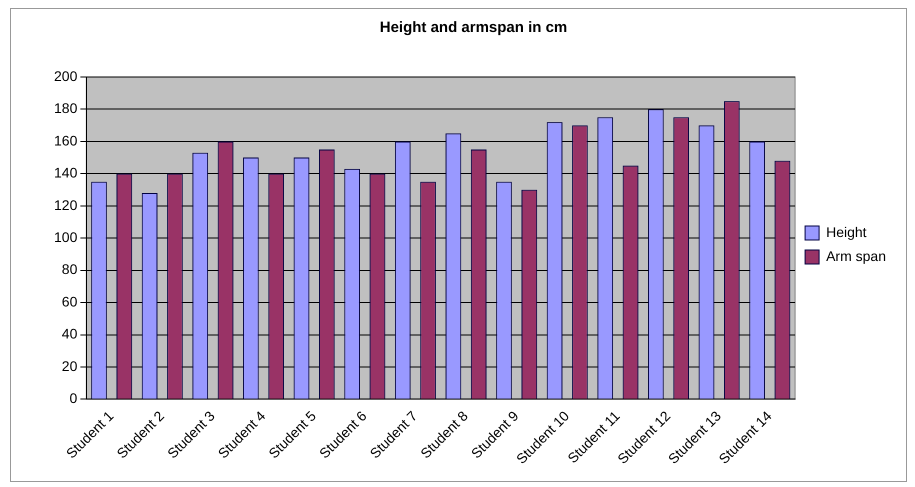 The image size is (915, 487). I want to click on y-tick-label: 120, so click(66, 204).